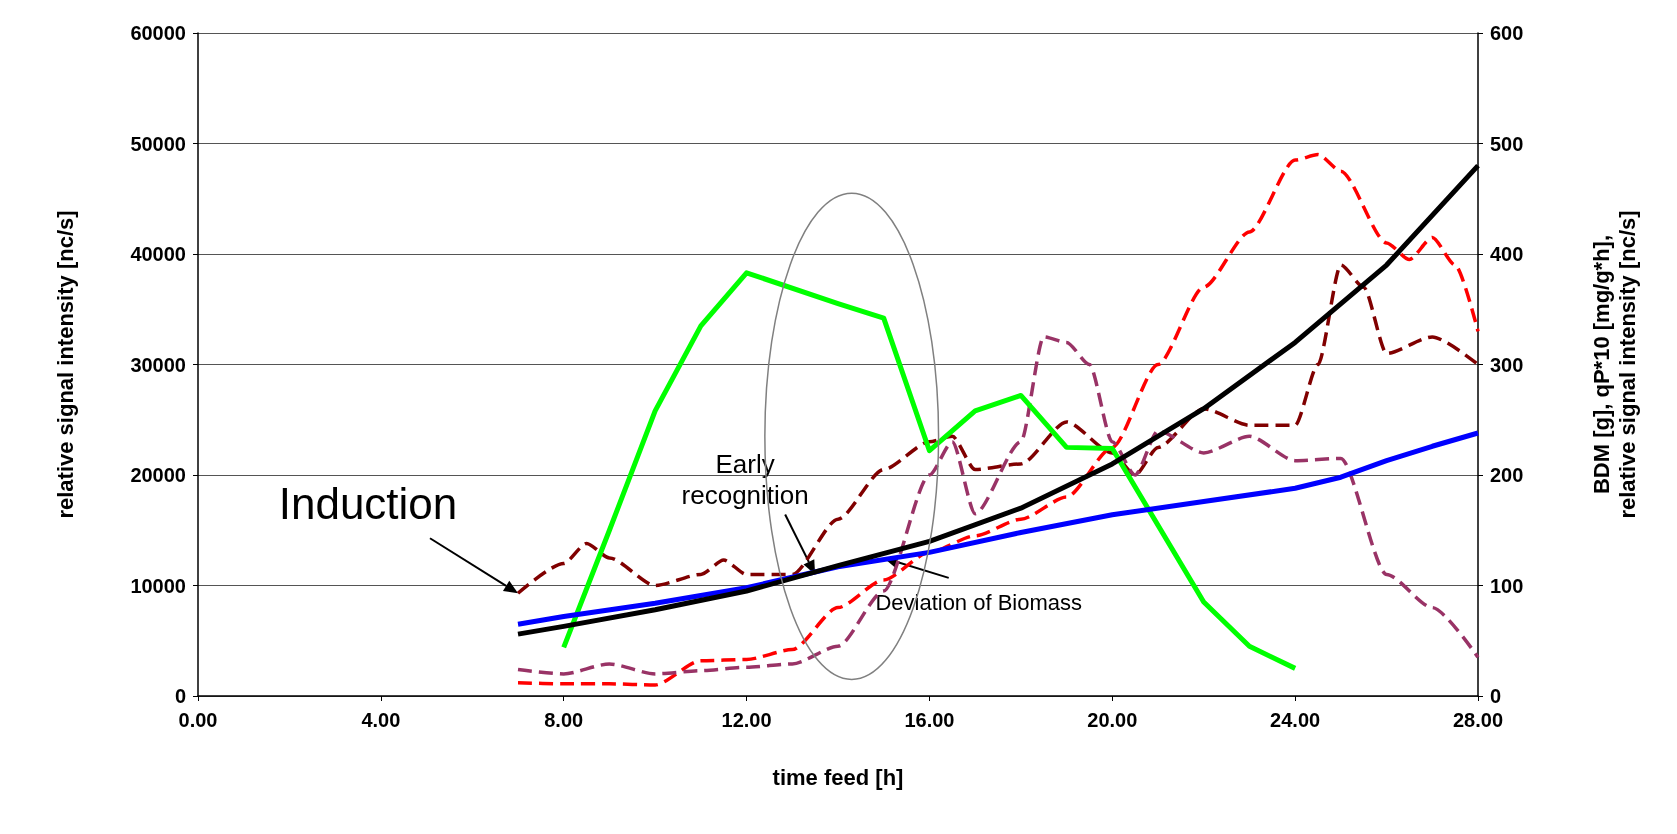  What do you see at coordinates (158, 364) in the screenshot?
I see `y-tick-label: 30000` at bounding box center [158, 364].